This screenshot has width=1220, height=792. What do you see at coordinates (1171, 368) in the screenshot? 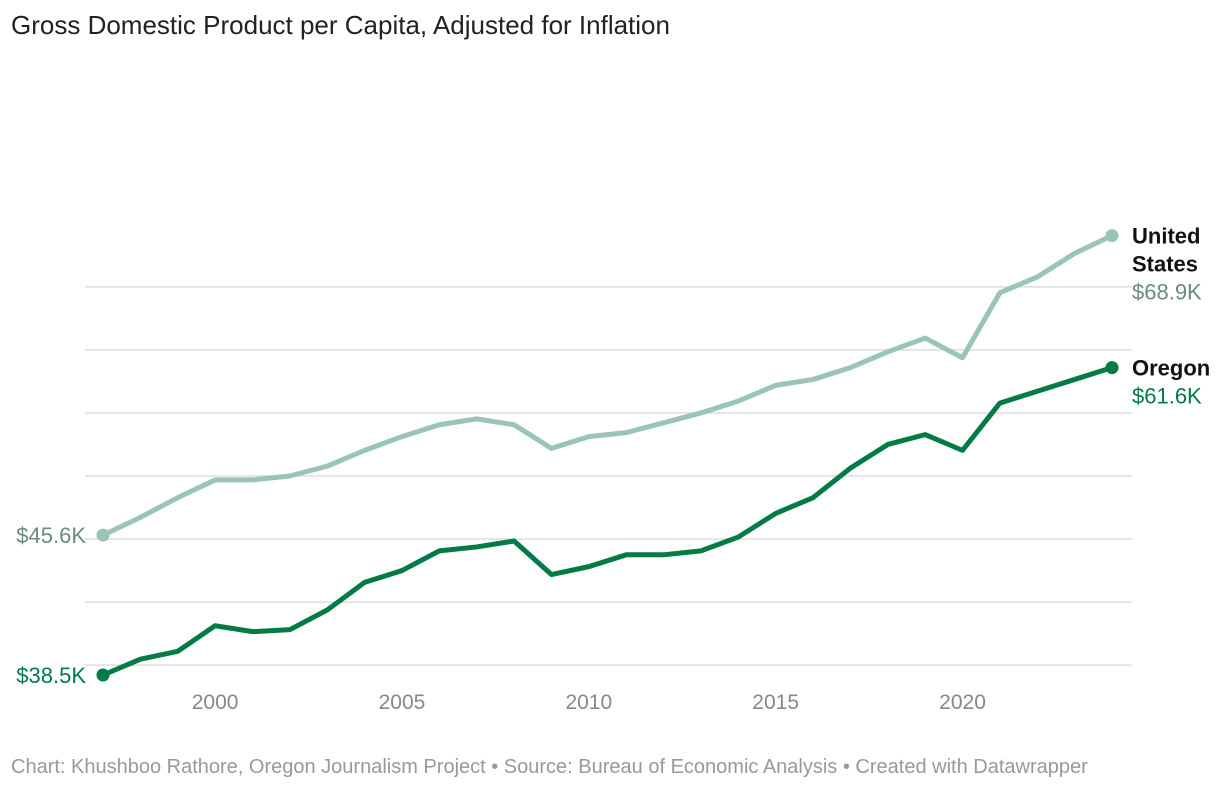
I see `series-name-label: Oregon` at bounding box center [1171, 368].